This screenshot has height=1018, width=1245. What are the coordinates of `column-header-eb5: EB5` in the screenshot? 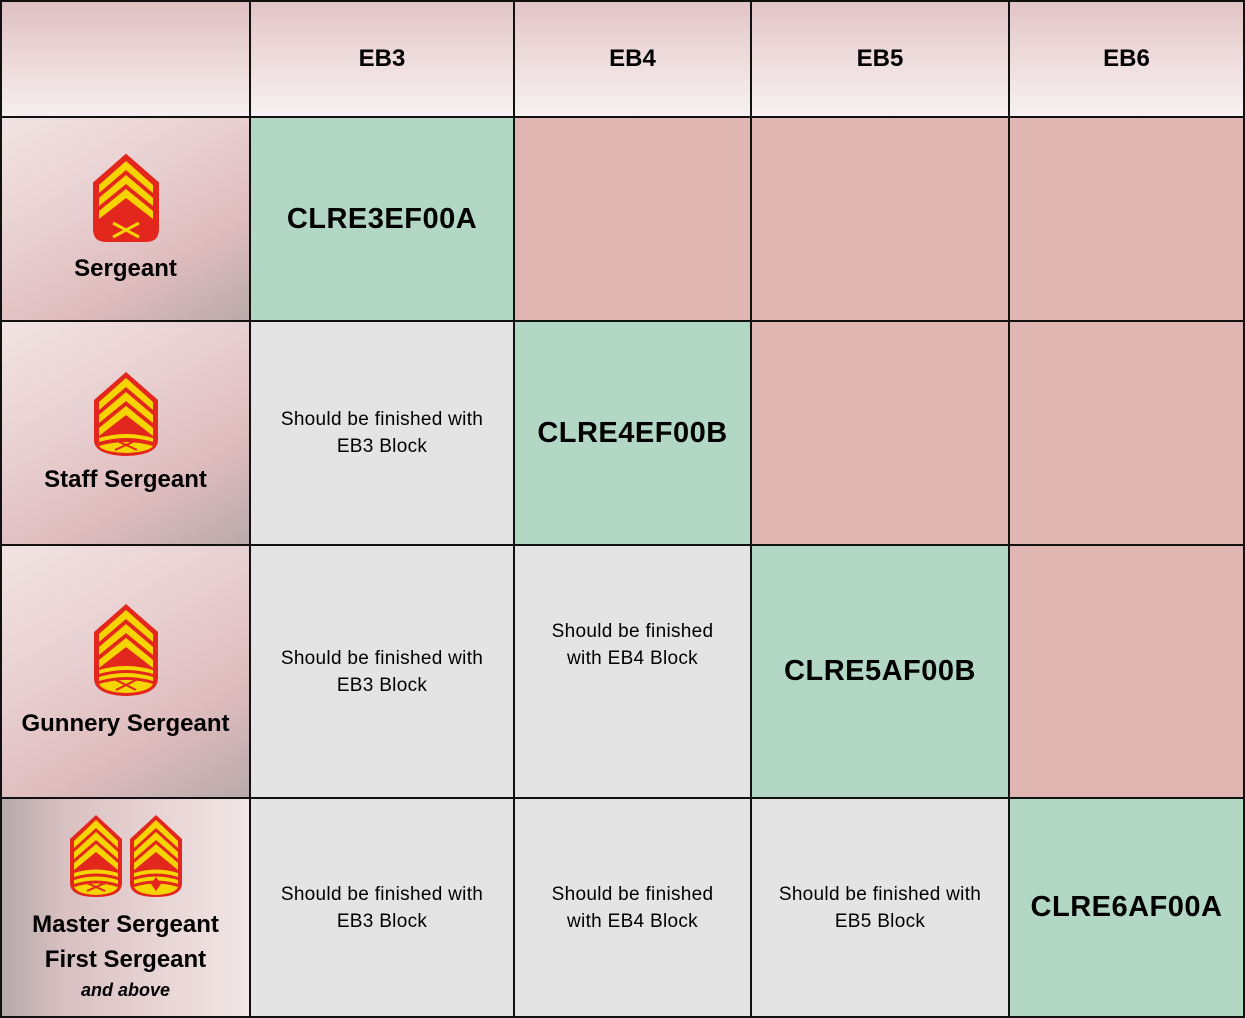 It's located at (881, 59).